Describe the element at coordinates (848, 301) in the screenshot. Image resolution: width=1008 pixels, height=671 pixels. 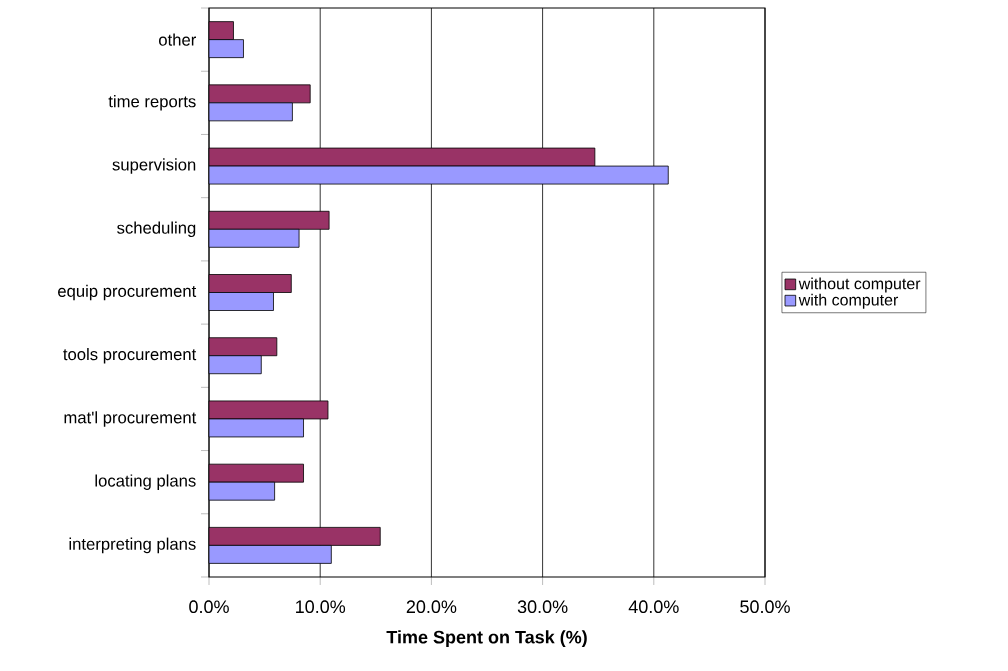
I see `legend-label: with computer` at that location.